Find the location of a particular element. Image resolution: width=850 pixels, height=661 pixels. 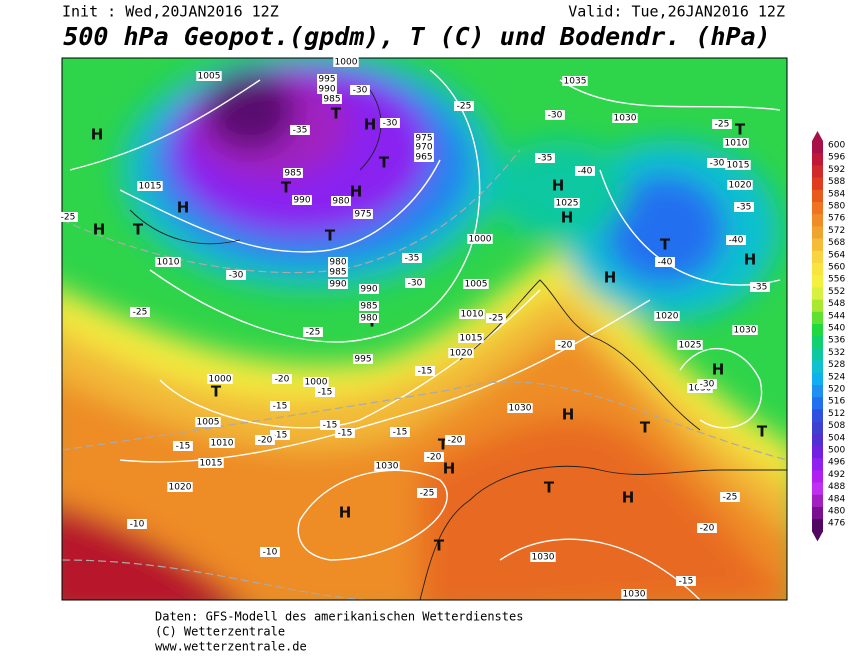

isobar-label: 1010 is located at coordinates (472, 315).